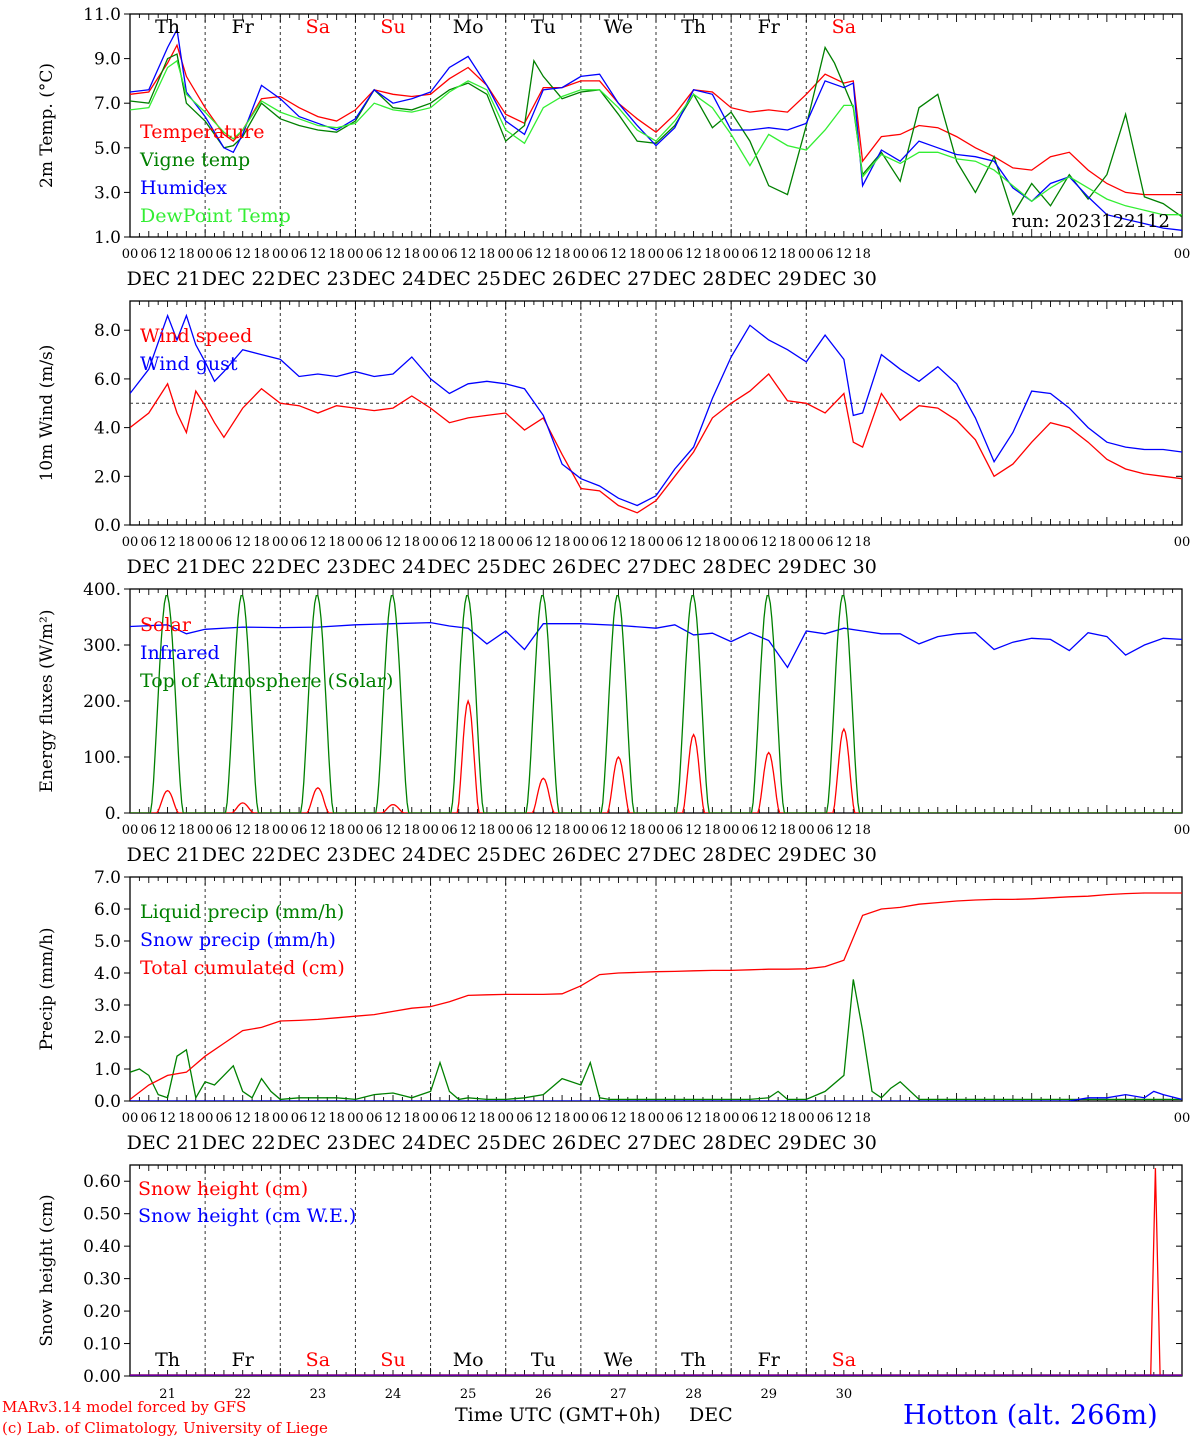  I want to click on y-tick-label: 0.60, so click(102, 1182).